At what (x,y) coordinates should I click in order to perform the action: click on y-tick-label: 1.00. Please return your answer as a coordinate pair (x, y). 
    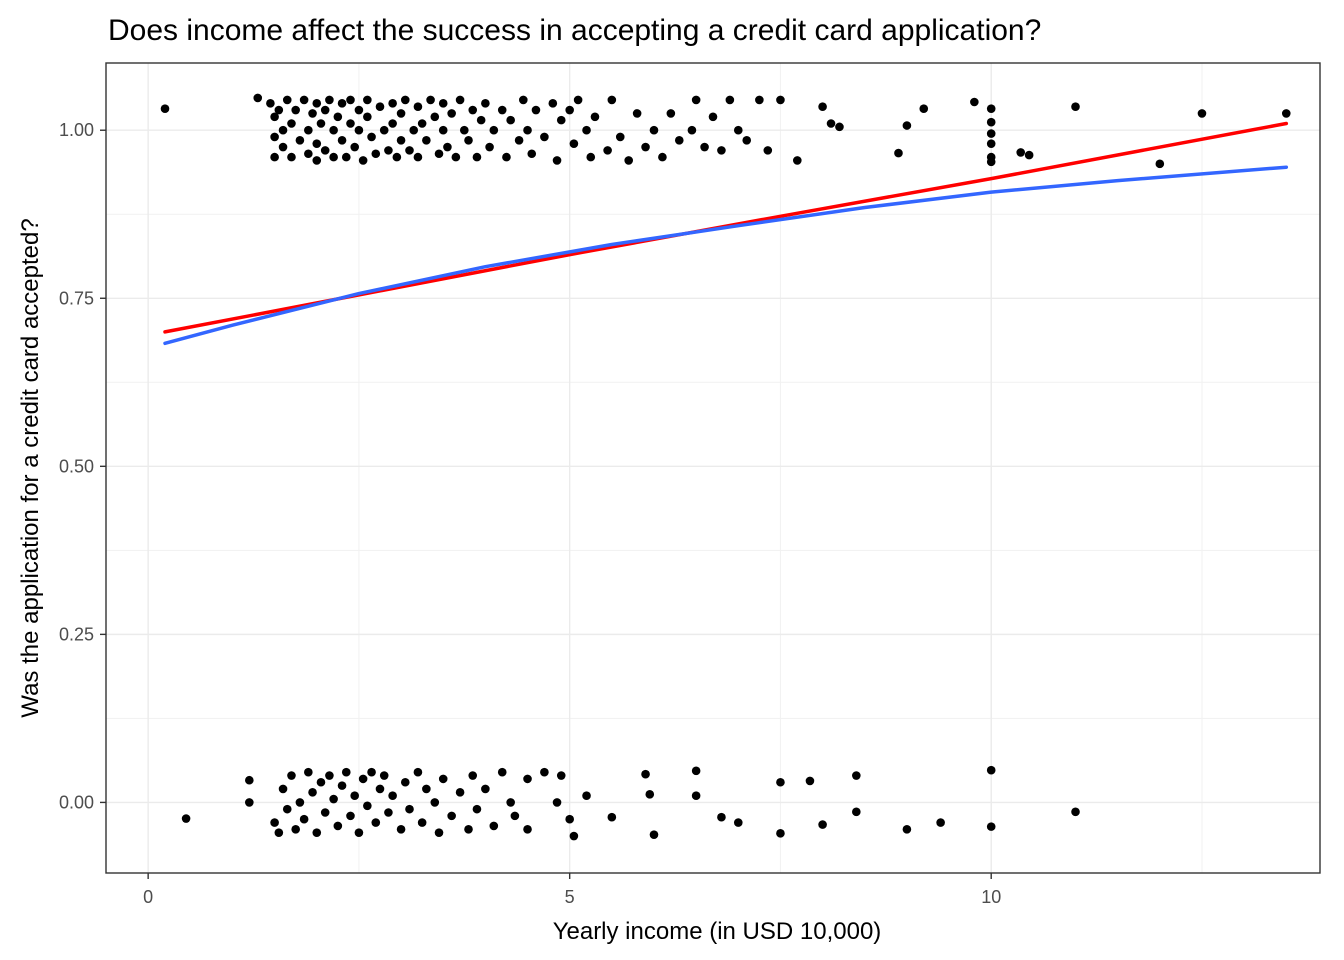
    Looking at the image, I should click on (76, 130).